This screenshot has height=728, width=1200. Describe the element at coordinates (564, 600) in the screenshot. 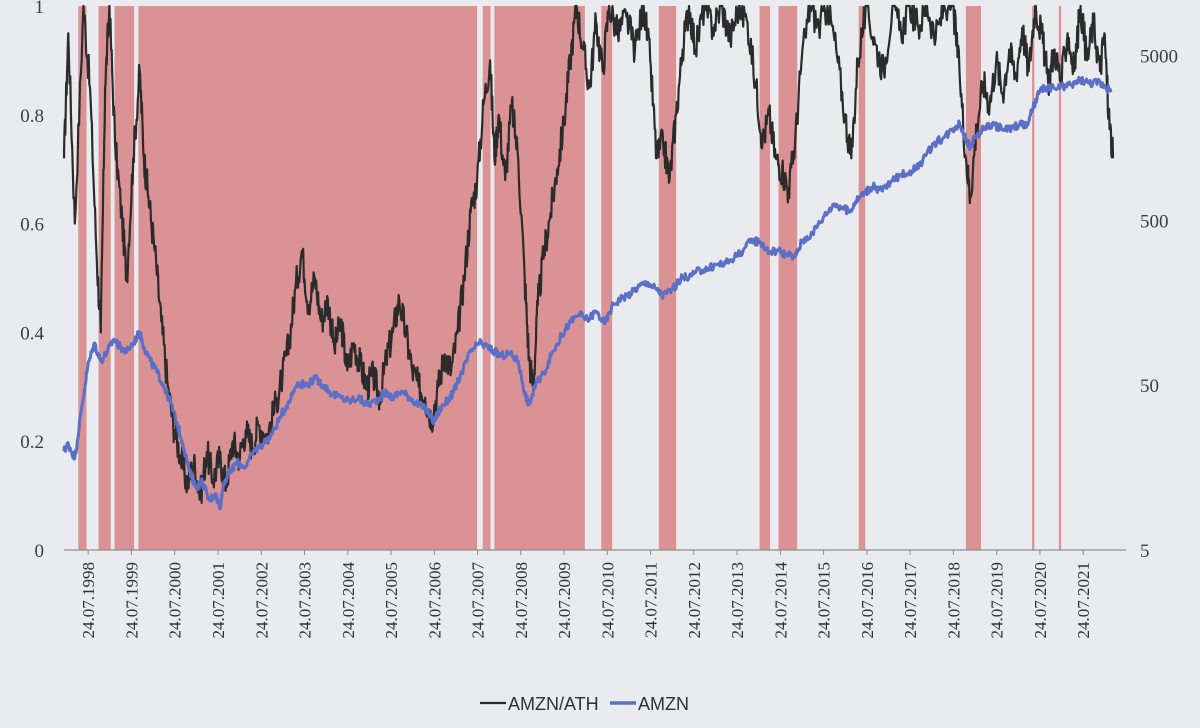

I see `x-tick-label: 24.07.2009` at that location.